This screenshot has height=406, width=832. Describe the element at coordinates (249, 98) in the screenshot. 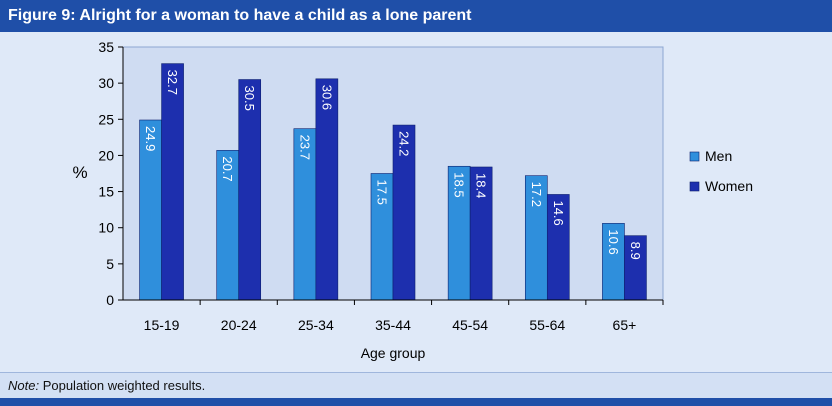

I see `data-label: 30.5` at that location.